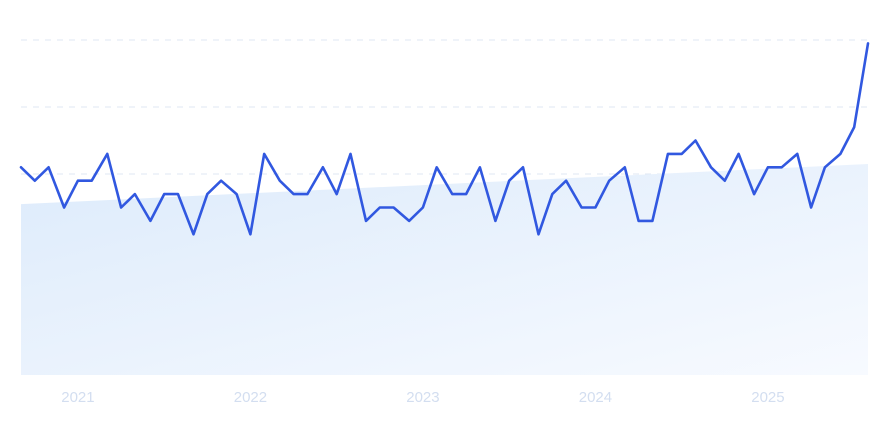 Image resolution: width=890 pixels, height=430 pixels. Describe the element at coordinates (422, 397) in the screenshot. I see `x-tick-label-2023: 2023` at that location.